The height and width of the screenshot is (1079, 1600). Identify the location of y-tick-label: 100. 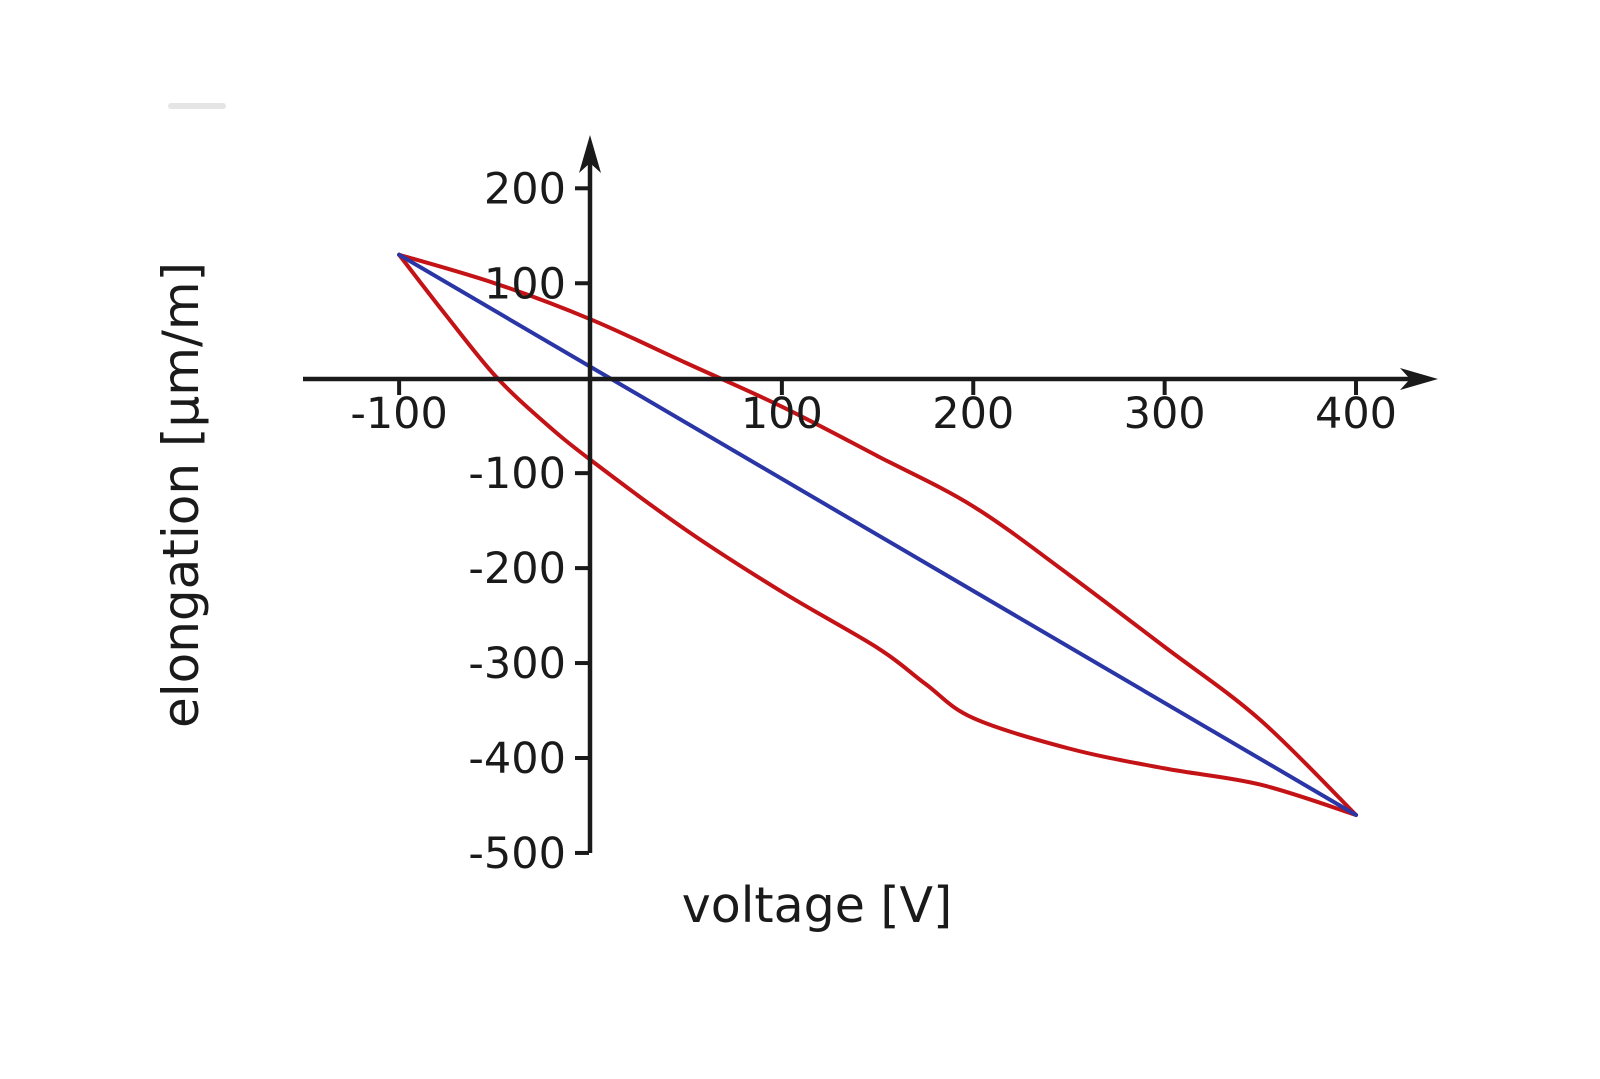
(525, 284).